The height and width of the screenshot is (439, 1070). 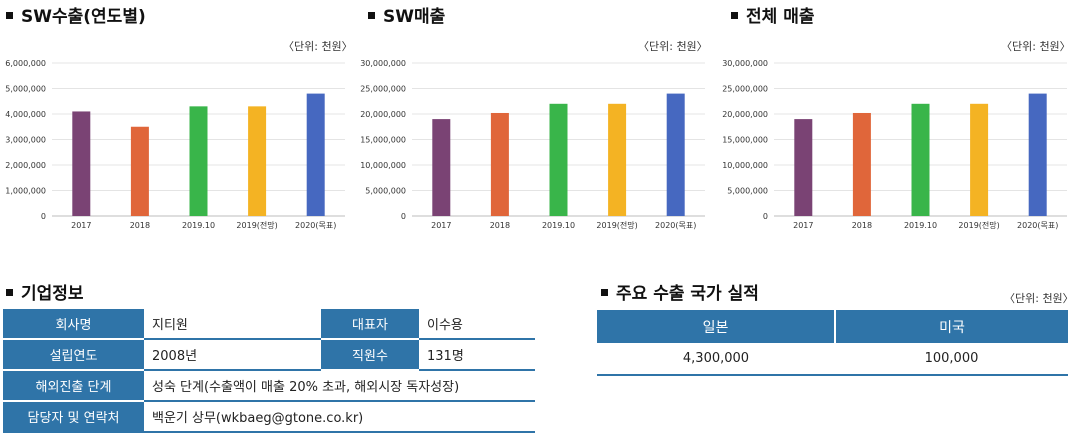 What do you see at coordinates (73, 386) in the screenshot?
I see `stage-label: 해외진출 단계` at bounding box center [73, 386].